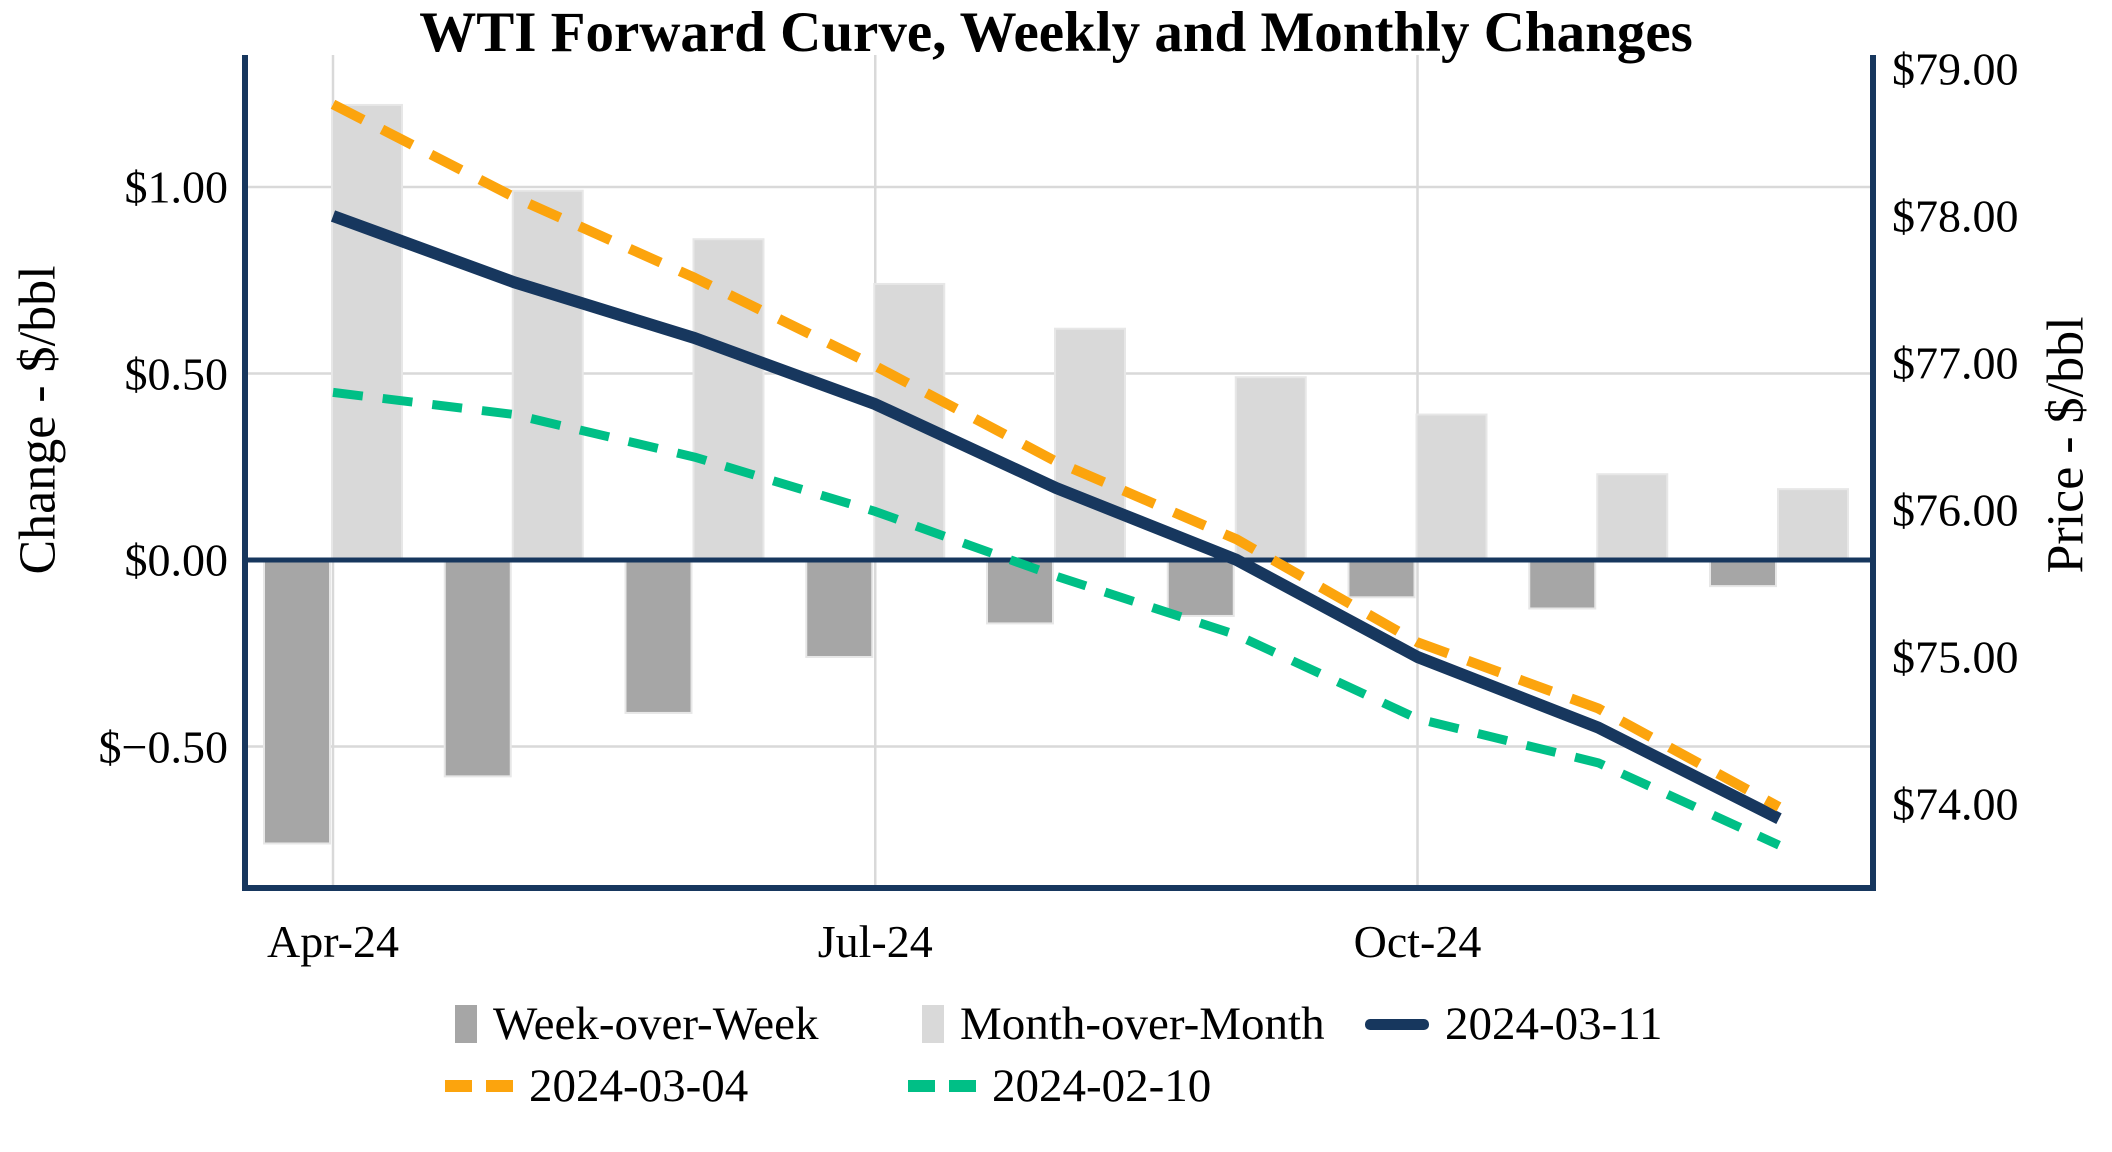  I want to click on legend-label-2024-03-04: 2024-03-04, so click(639, 1086).